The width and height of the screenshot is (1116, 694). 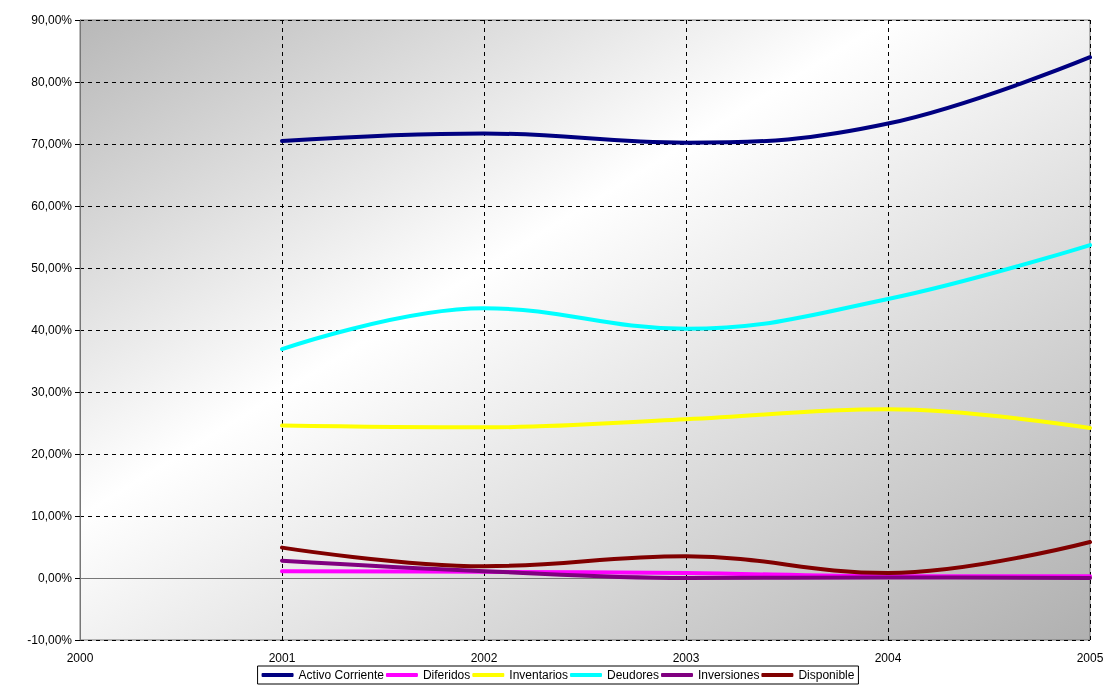 I want to click on legend-label: Activo Corriente, so click(x=341, y=675).